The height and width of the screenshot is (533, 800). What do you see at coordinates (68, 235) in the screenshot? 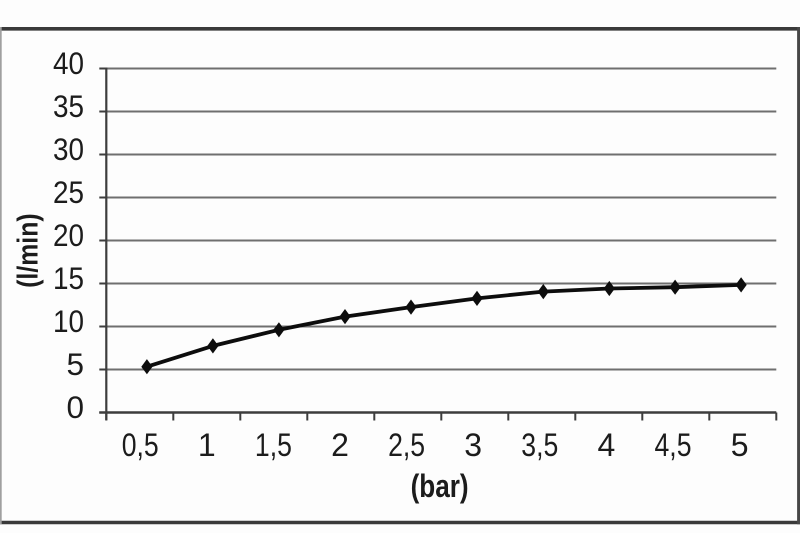
I see `svg-text: 20` at bounding box center [68, 235].